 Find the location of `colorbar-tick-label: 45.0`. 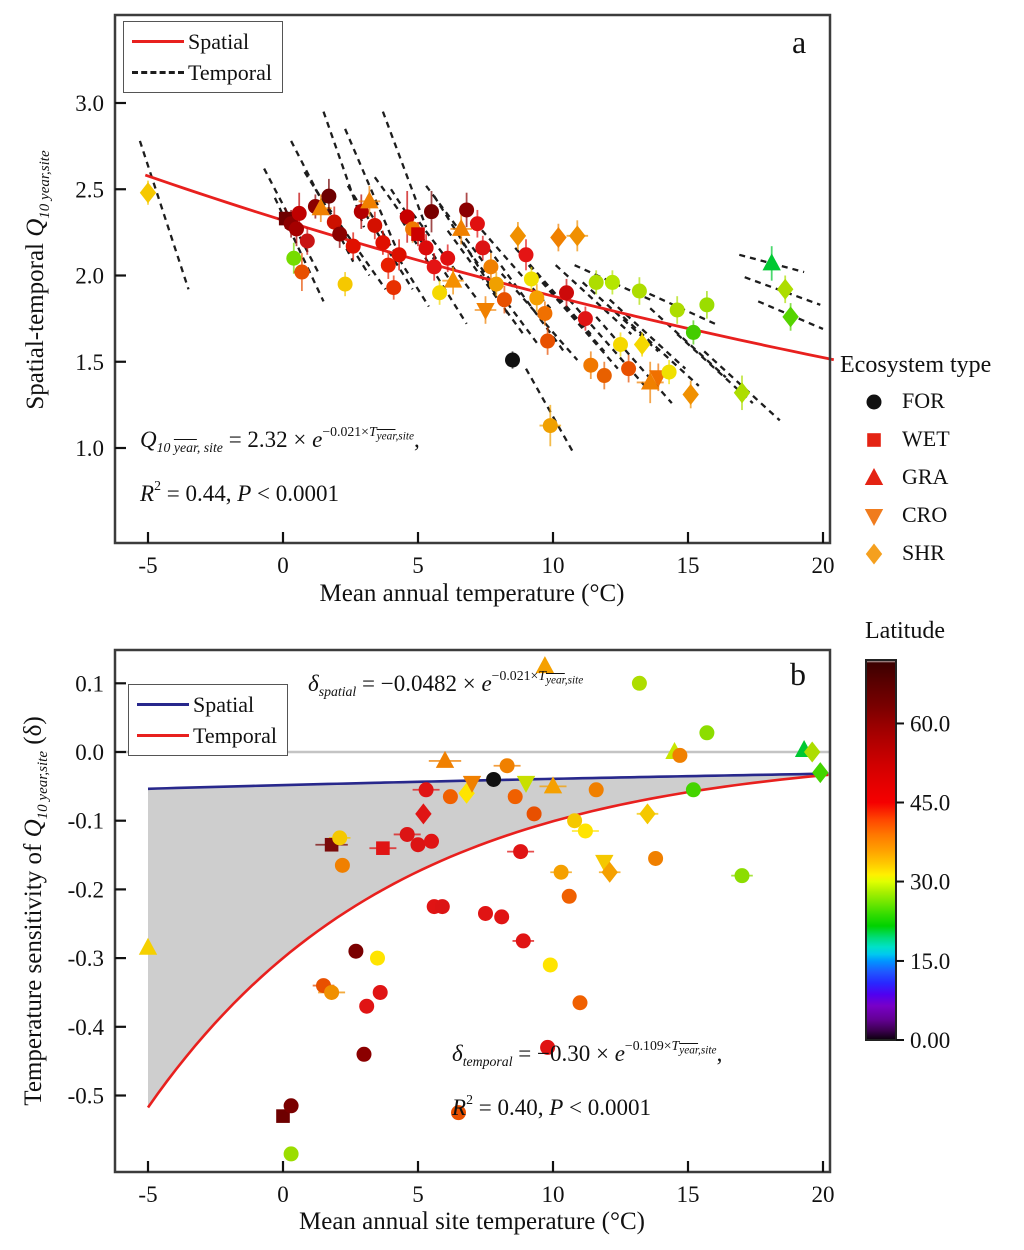

colorbar-tick-label: 45.0 is located at coordinates (930, 803).